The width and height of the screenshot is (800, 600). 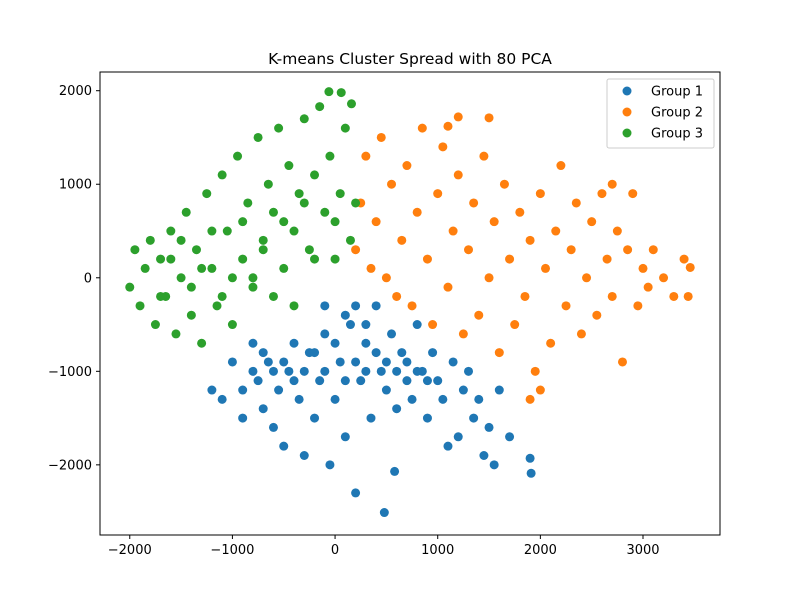 I want to click on y-tick-label: −1000, so click(x=70, y=372).